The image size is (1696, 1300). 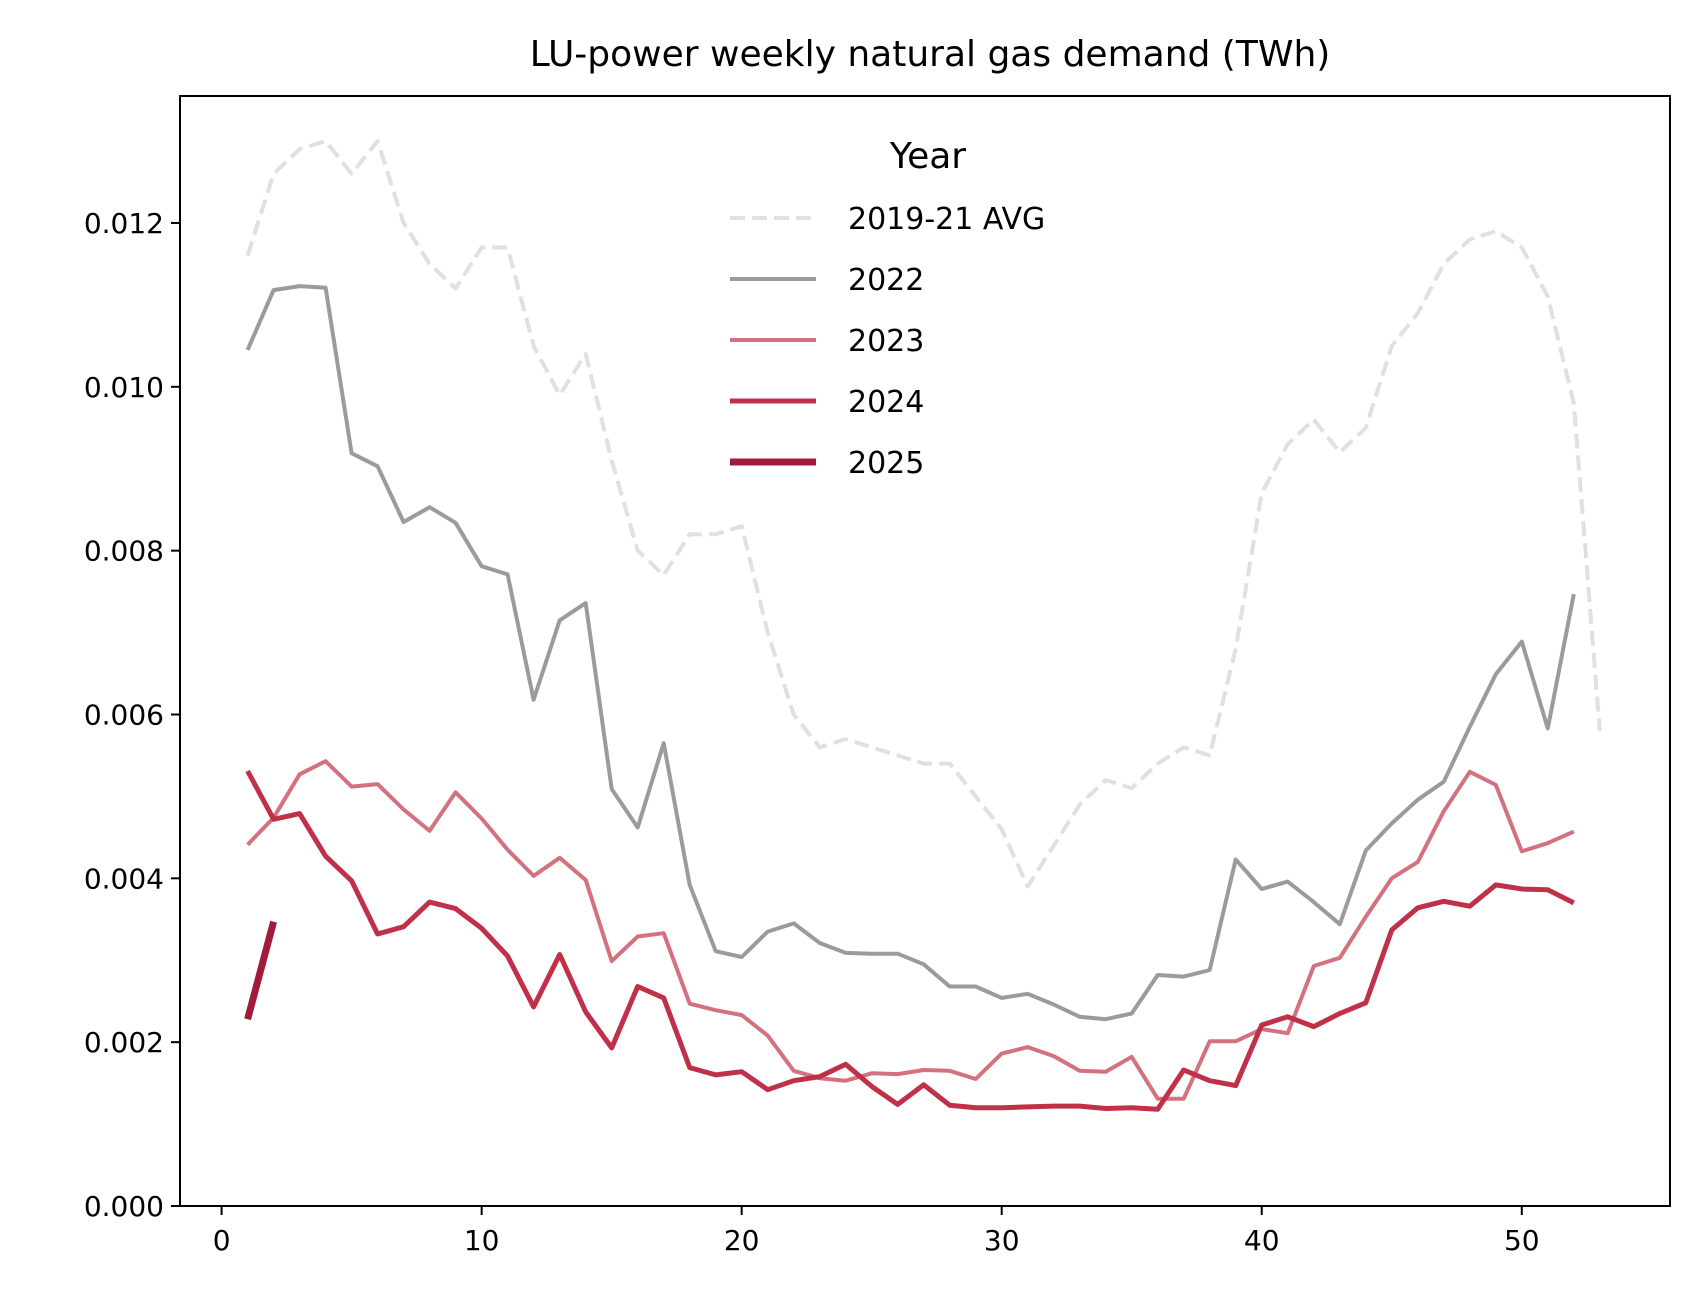 I want to click on legend-label: 2024, so click(x=886, y=402).